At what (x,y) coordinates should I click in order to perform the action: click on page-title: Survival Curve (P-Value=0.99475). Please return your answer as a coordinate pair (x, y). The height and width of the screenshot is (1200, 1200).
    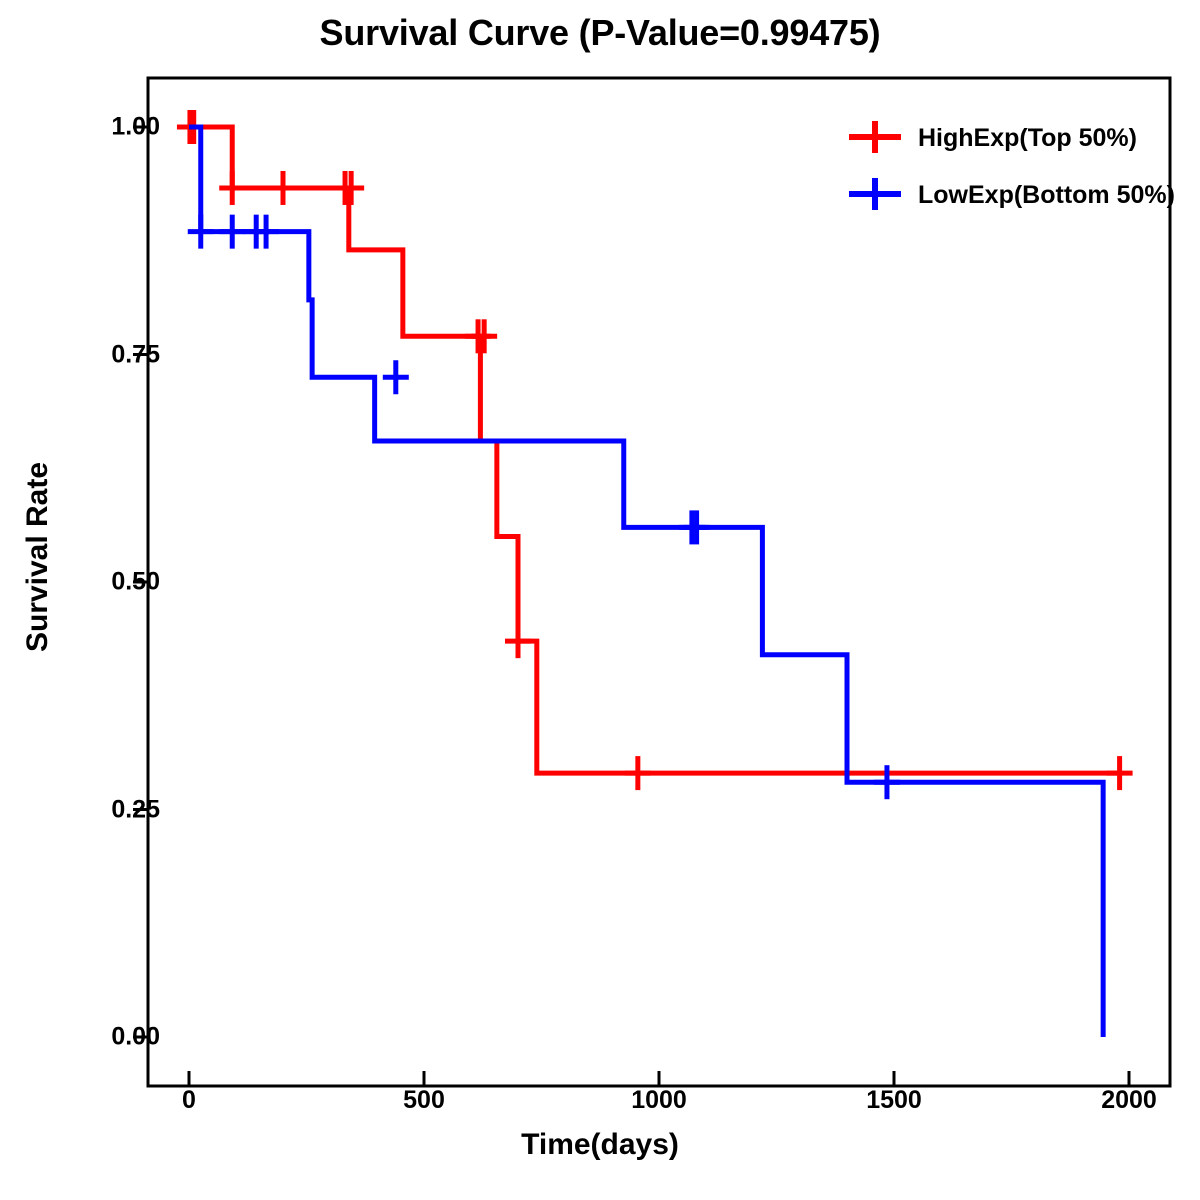
    Looking at the image, I should click on (600, 32).